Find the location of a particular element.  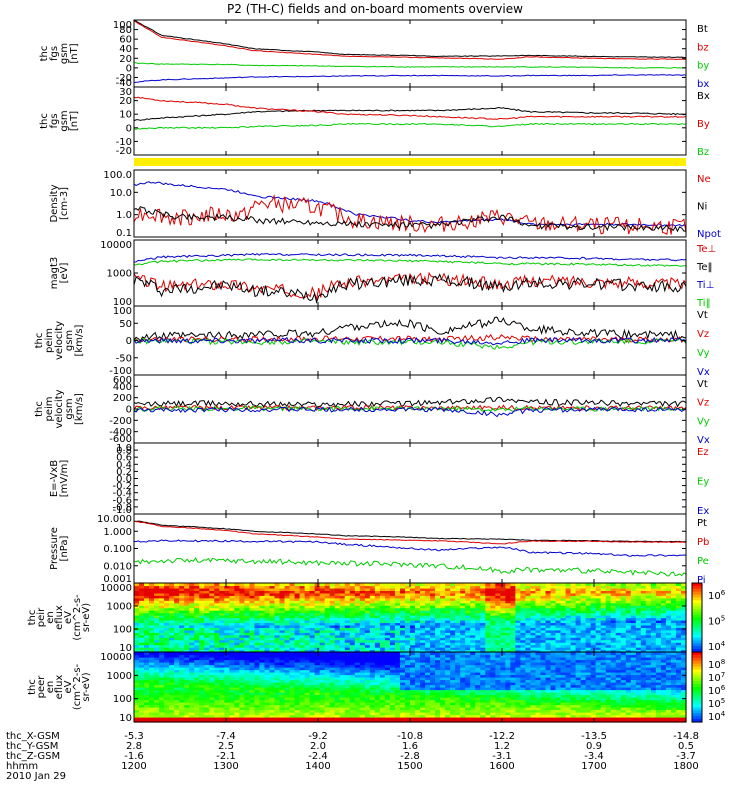

y-tick-label: 1000 is located at coordinates (119, 274).